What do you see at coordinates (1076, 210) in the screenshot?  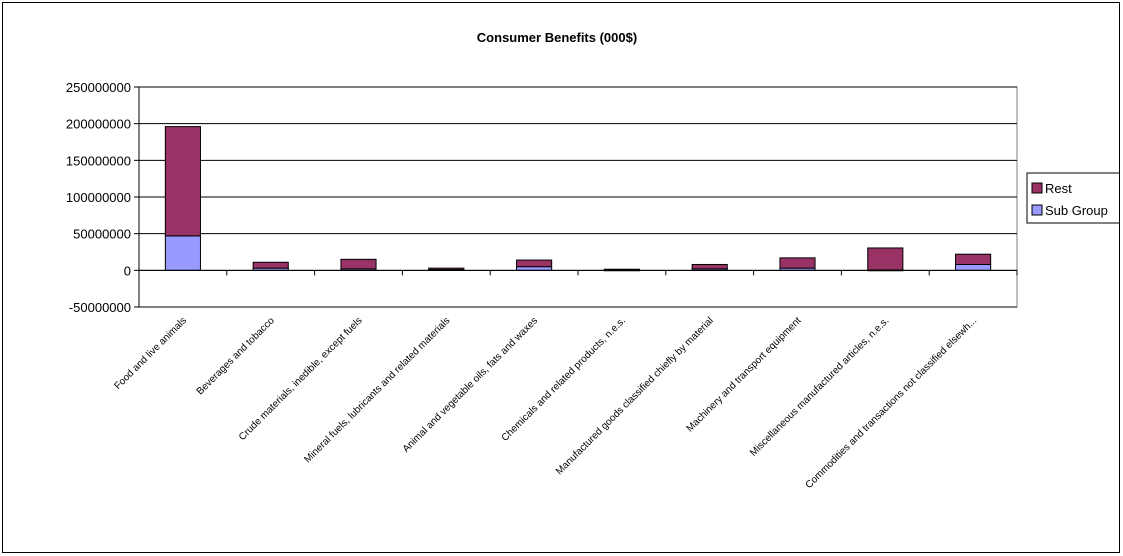 I see `legend-label: Sub Group` at bounding box center [1076, 210].